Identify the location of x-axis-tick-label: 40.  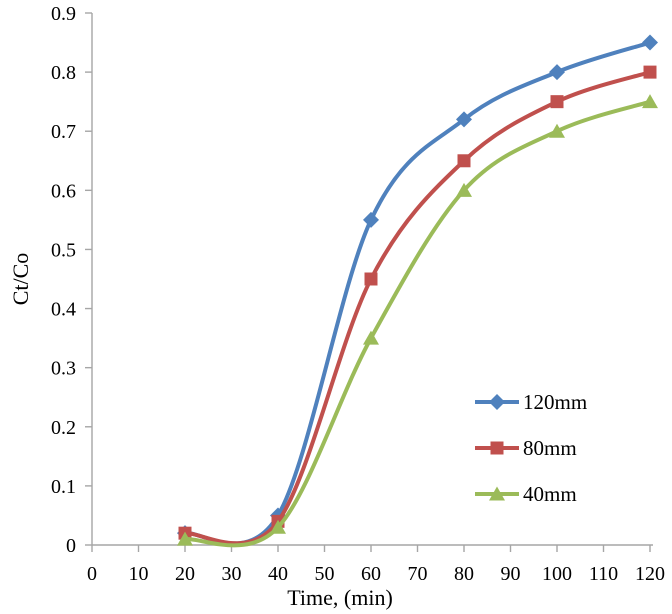
(278, 574).